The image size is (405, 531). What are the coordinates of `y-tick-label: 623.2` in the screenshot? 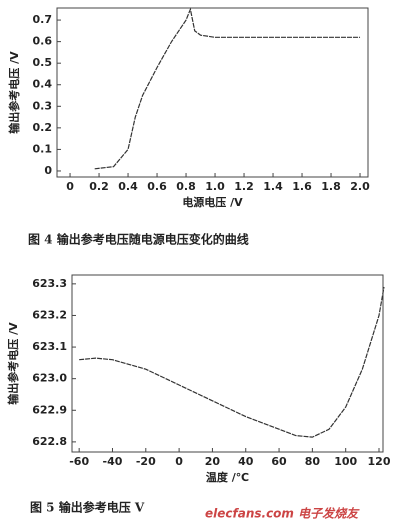 It's located at (49, 314).